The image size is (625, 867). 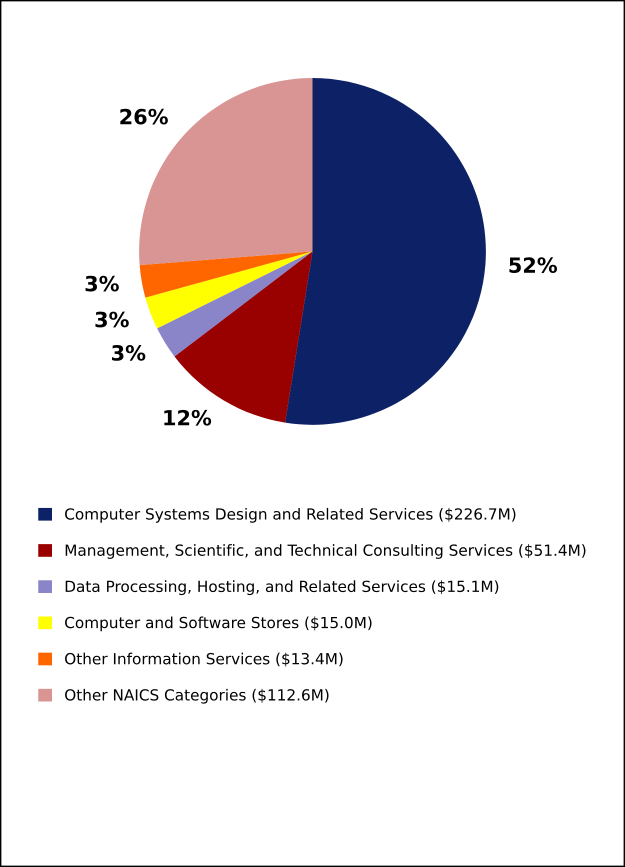 What do you see at coordinates (218, 624) in the screenshot?
I see `legend-label: Computer and Software Stores ($15.0M)` at bounding box center [218, 624].